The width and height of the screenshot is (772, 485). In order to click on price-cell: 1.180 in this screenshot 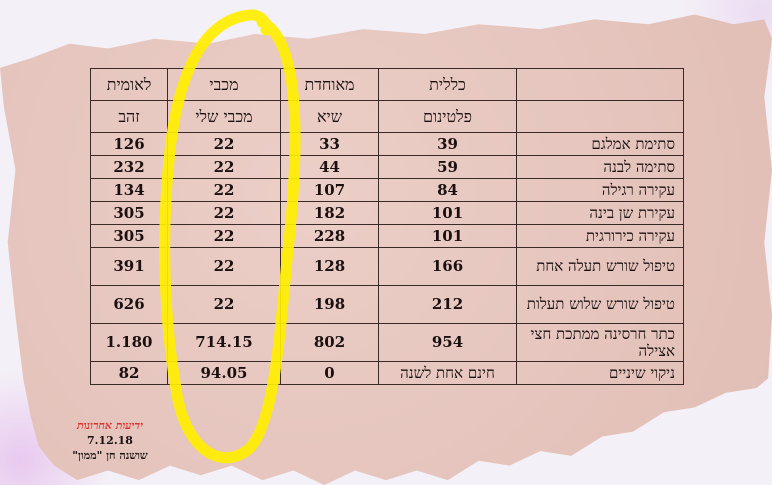, I will do `click(129, 342)`.